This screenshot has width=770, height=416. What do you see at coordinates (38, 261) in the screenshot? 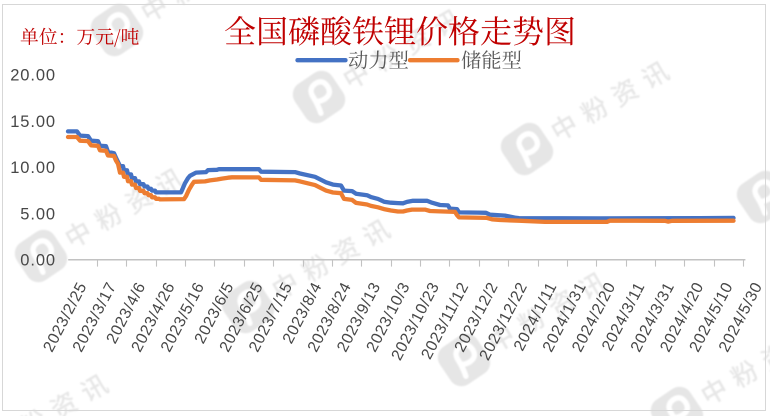
I see `svg-text: 0.00` at bounding box center [38, 261].